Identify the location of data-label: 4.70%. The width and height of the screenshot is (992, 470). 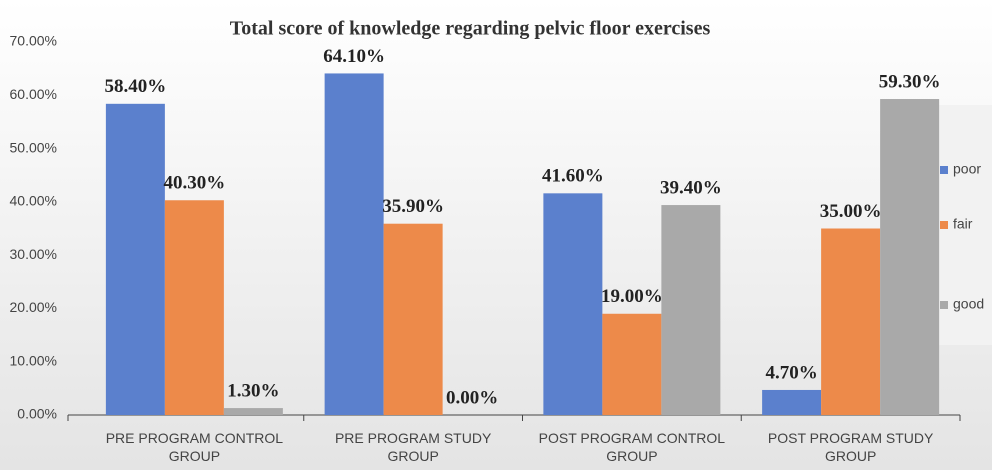
(792, 372).